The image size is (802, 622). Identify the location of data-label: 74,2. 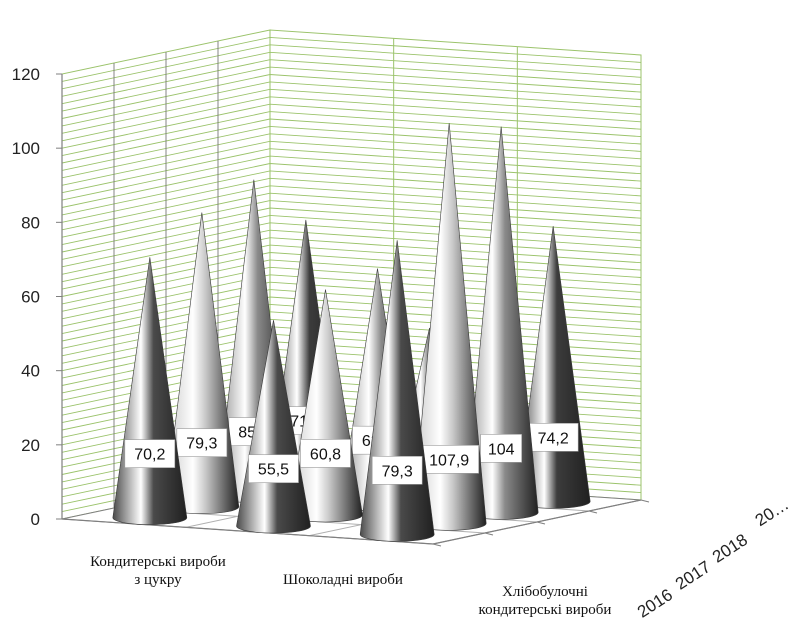
(553, 438).